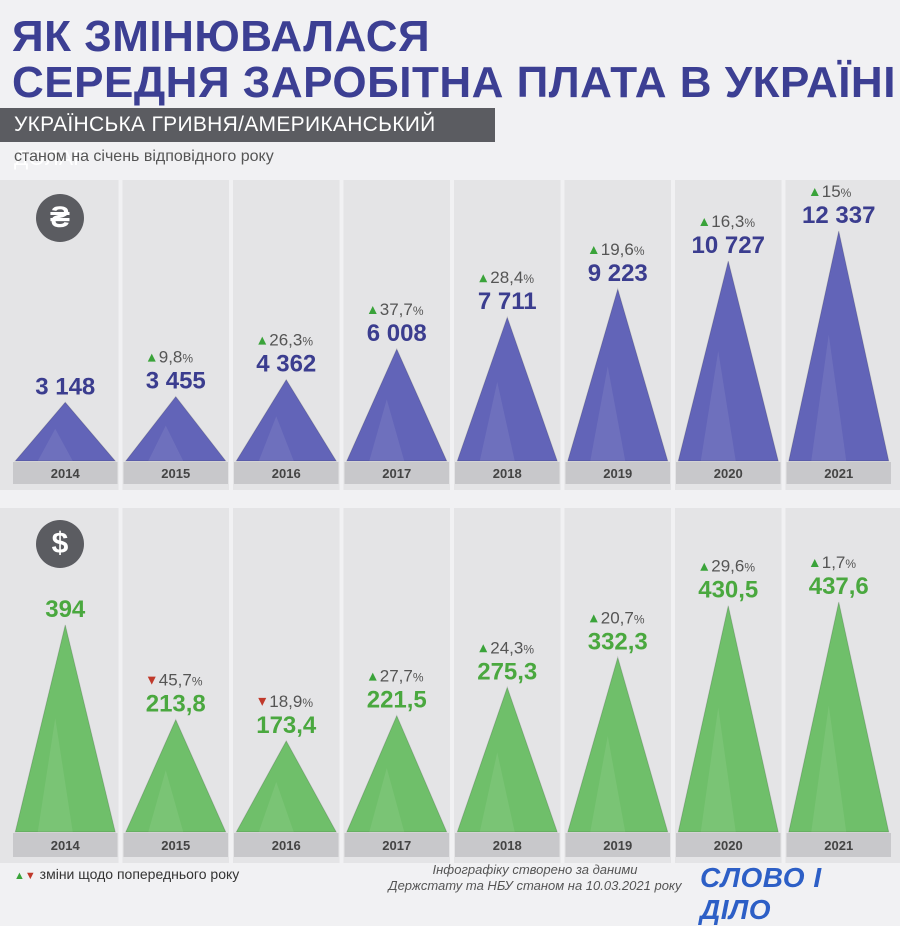 This screenshot has width=900, height=926. What do you see at coordinates (30, 876) in the screenshot?
I see `down-arrow-icon: ▼` at bounding box center [30, 876].